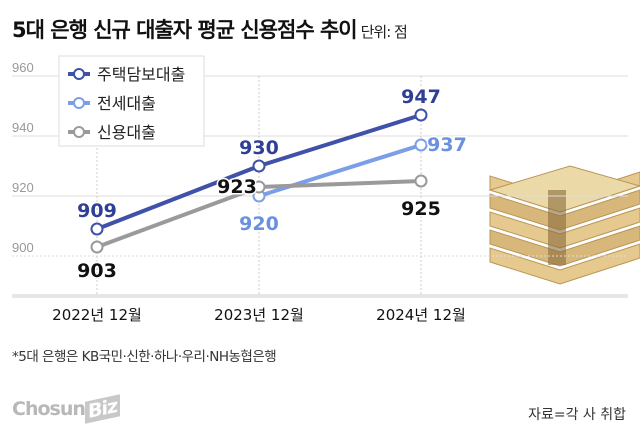 The width and height of the screenshot is (640, 447). What do you see at coordinates (564, 189) in the screenshot?
I see `money-top` at bounding box center [564, 189].